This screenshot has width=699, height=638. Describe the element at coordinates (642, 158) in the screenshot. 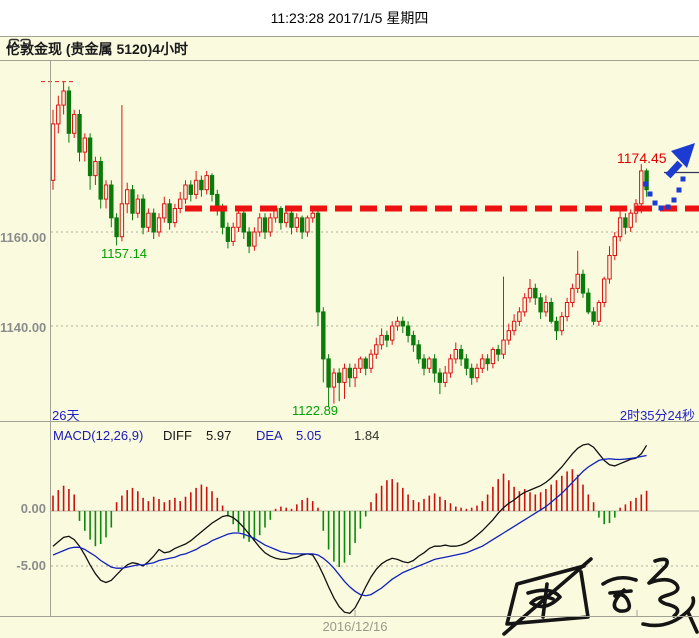

I see `latest-high-label: 1174.45` at that location.